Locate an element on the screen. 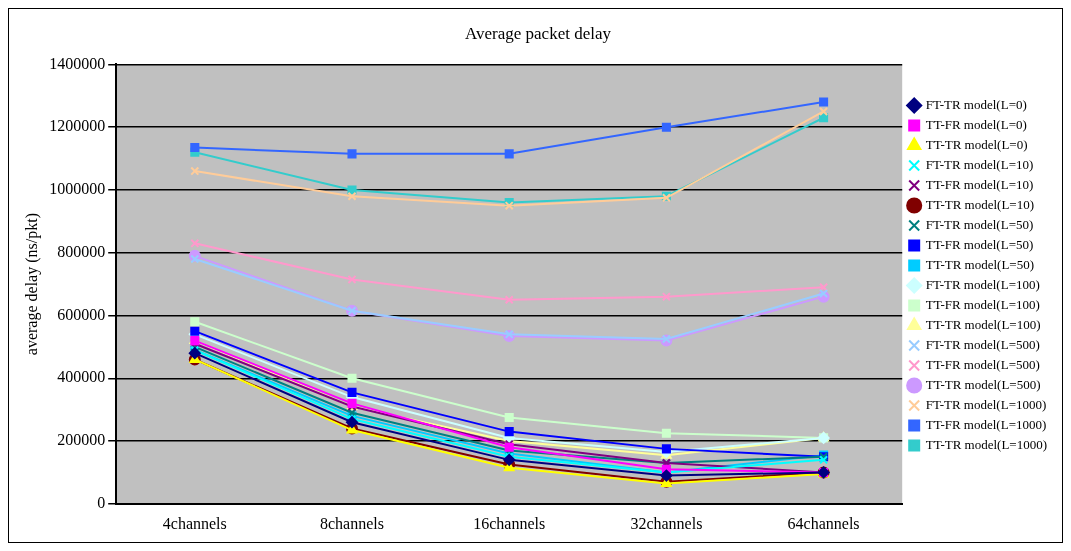 Image resolution: width=1071 pixels, height=551 pixels. legend-label: TT-TR model(L=500) is located at coordinates (983, 384).